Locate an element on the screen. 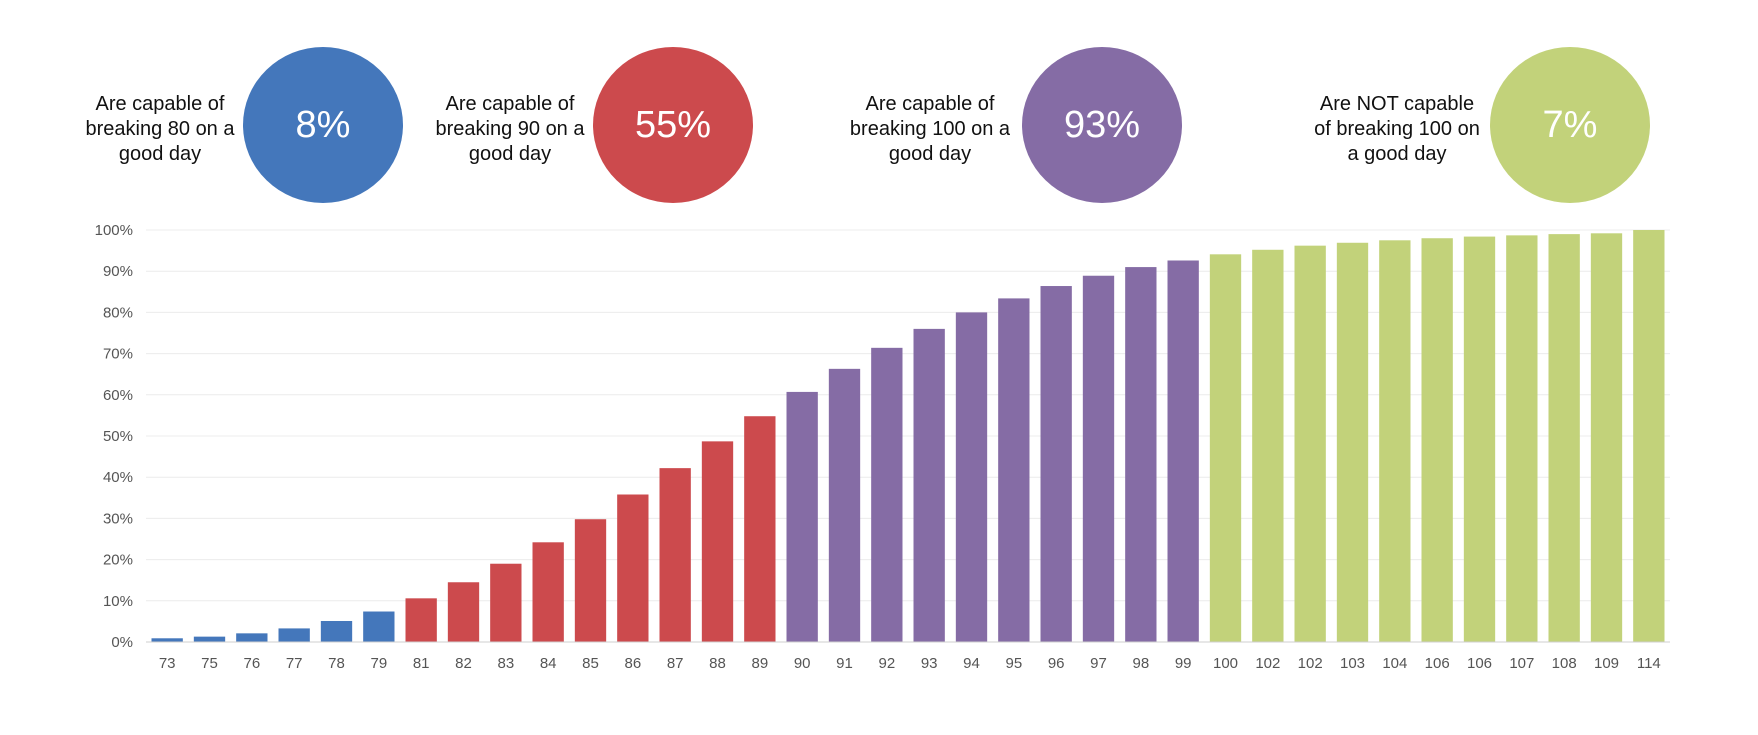  x-tick-label: 73 is located at coordinates (167, 663).